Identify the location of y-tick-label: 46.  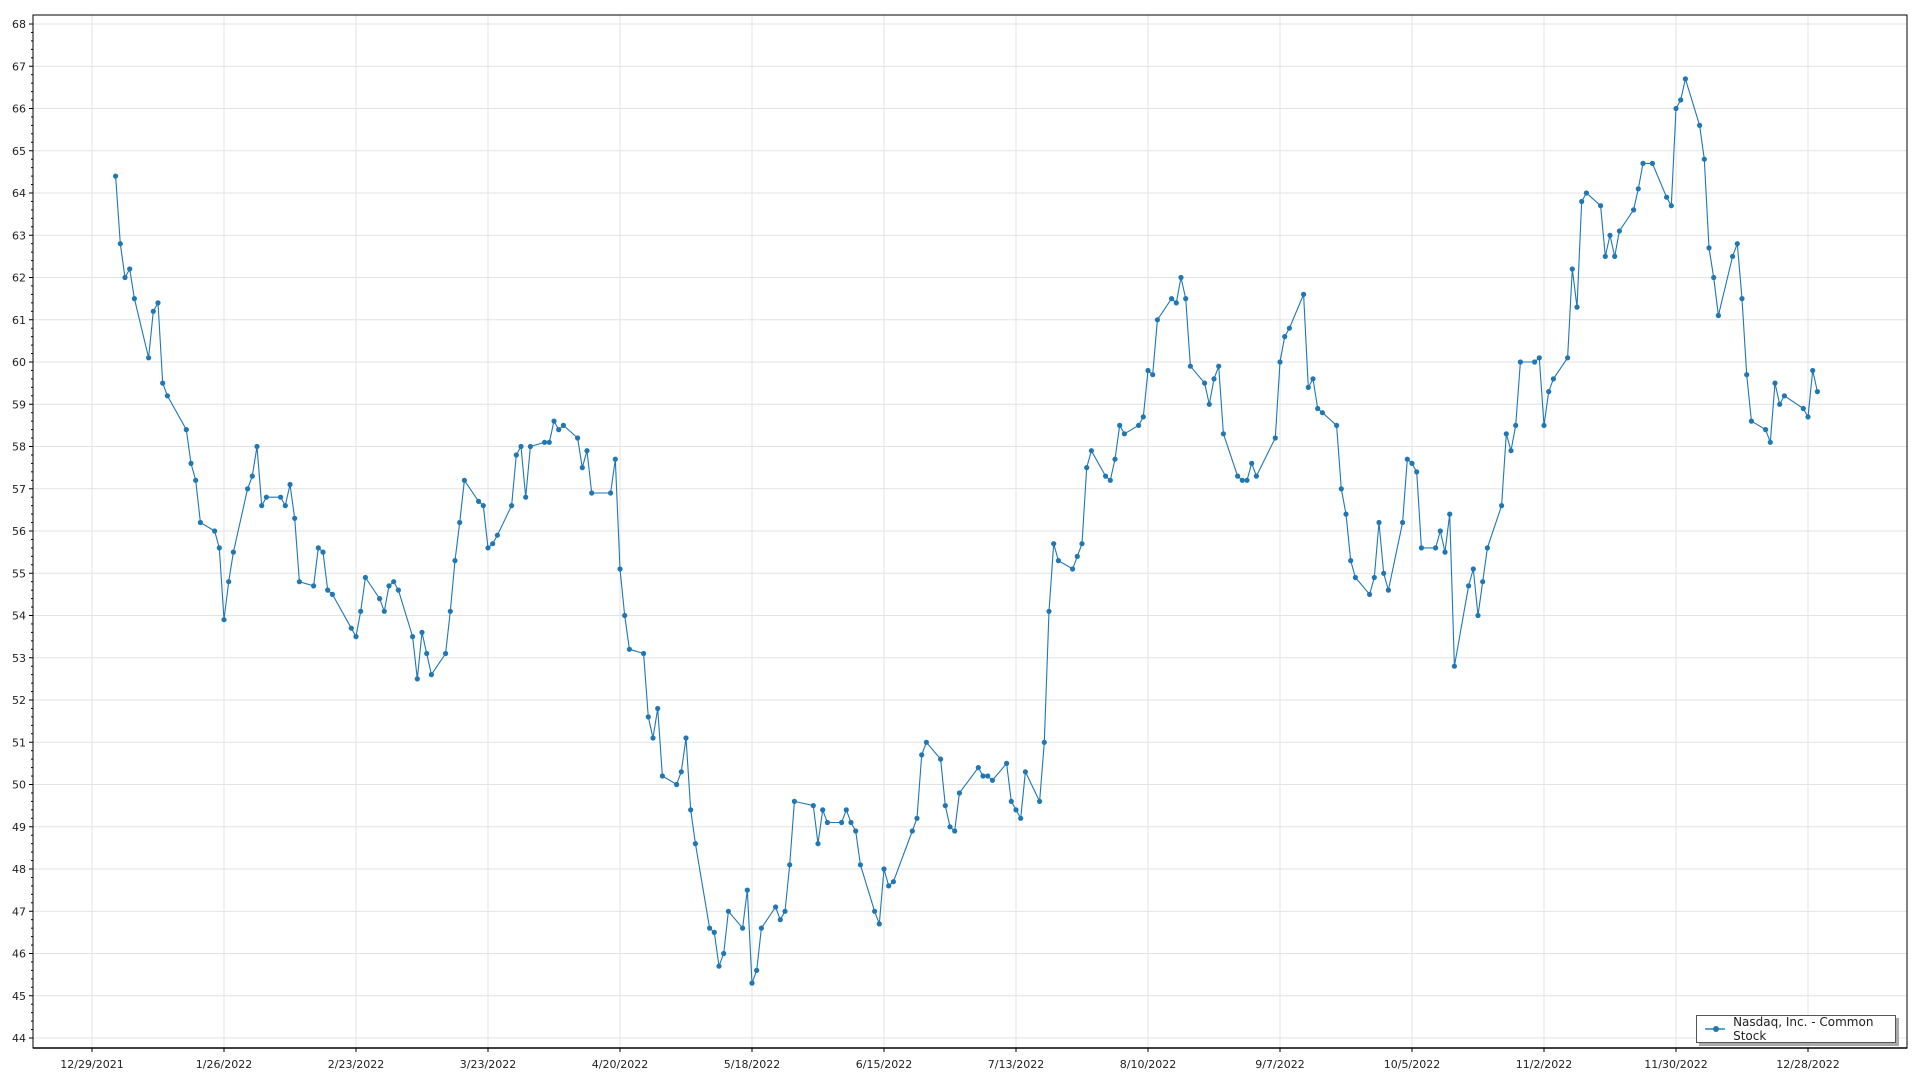
(19, 954).